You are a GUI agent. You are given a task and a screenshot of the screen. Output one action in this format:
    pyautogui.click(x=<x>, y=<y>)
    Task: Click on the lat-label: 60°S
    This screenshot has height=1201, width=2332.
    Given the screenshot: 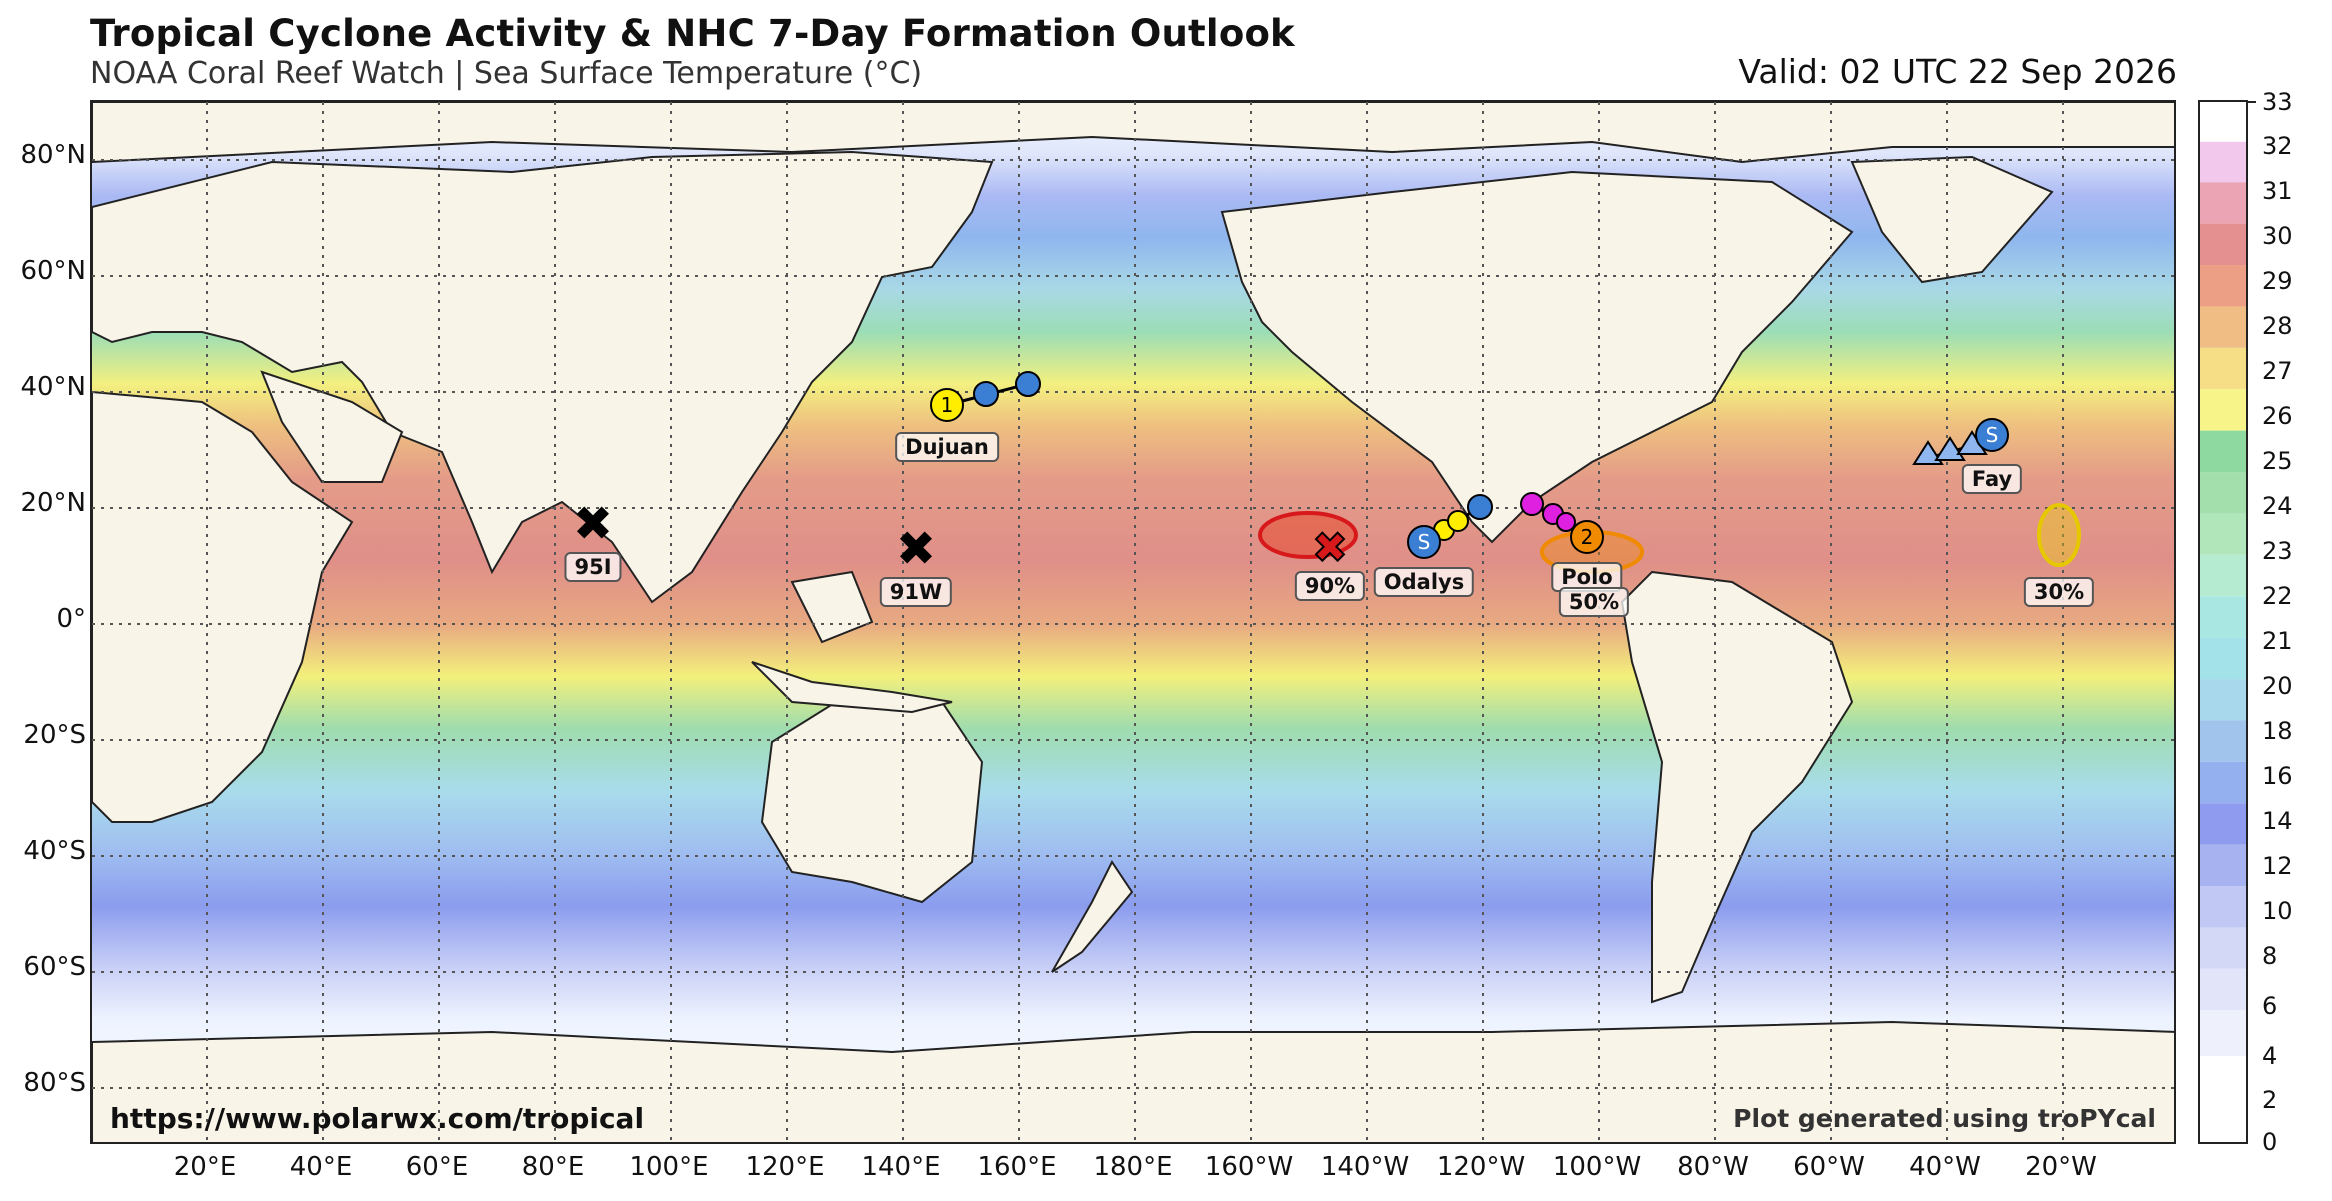 What is the action you would take?
    pyautogui.click(x=54, y=967)
    